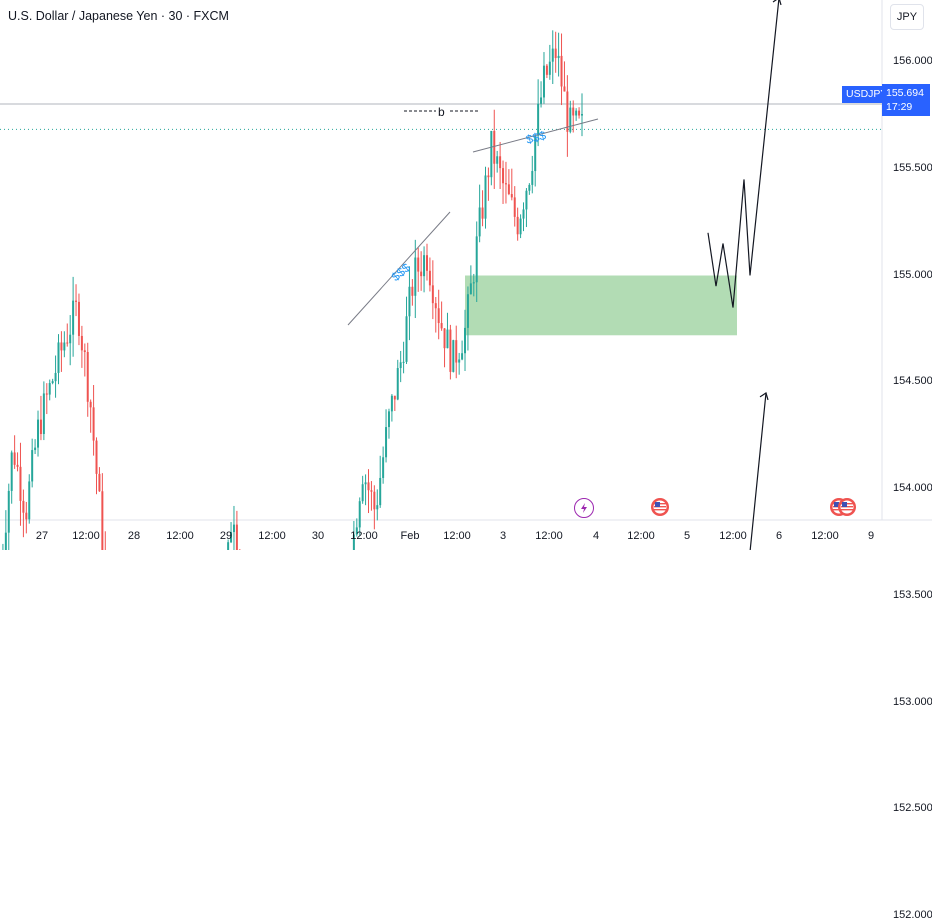 The width and height of the screenshot is (932, 921). I want to click on x-tick-label: 6, so click(779, 536).